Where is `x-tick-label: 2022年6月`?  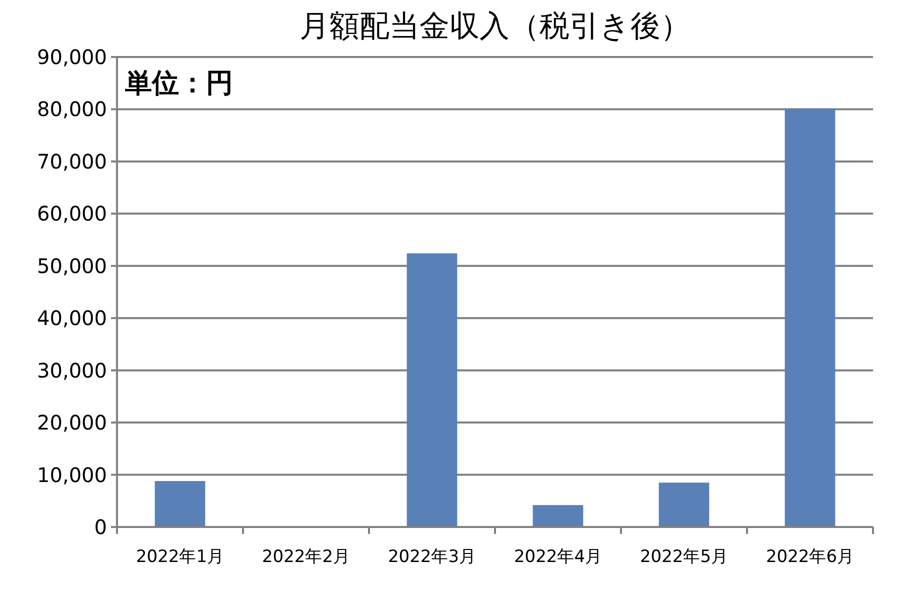 x-tick-label: 2022年6月 is located at coordinates (810, 557).